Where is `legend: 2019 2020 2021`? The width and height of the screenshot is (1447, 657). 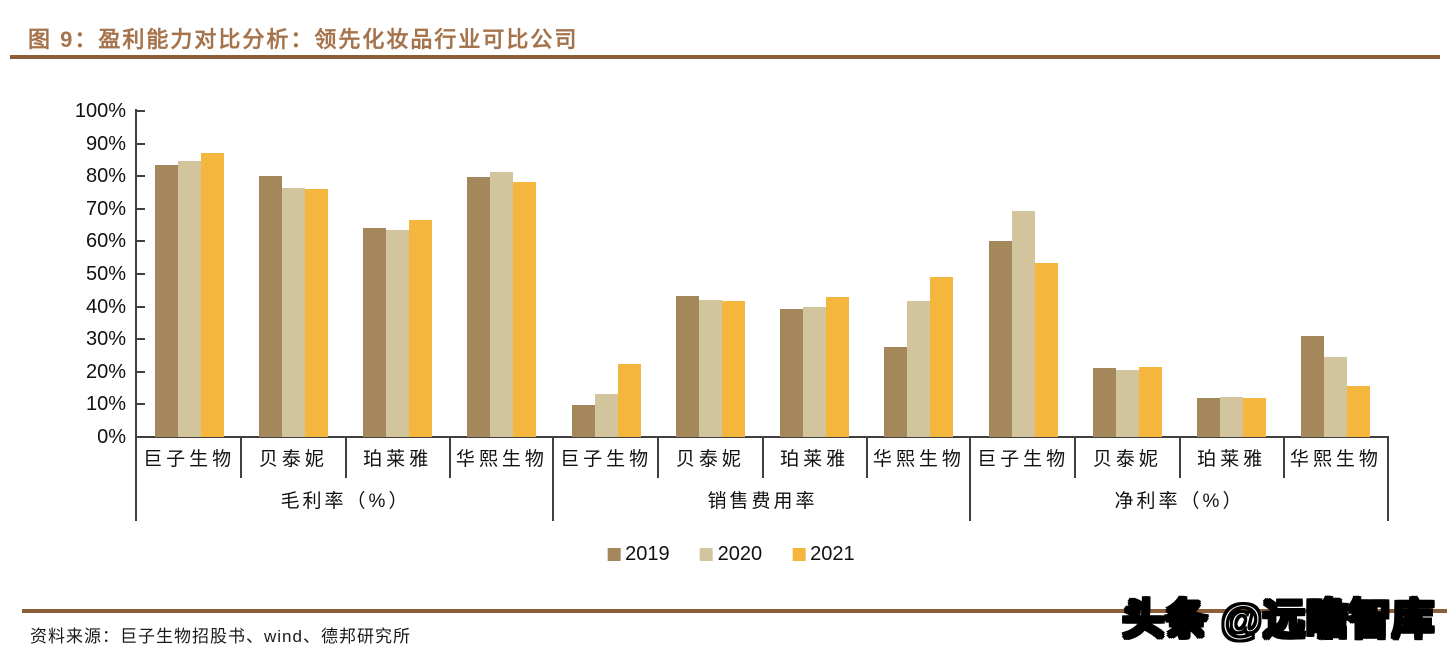 legend: 2019 2020 2021 is located at coordinates (731, 554).